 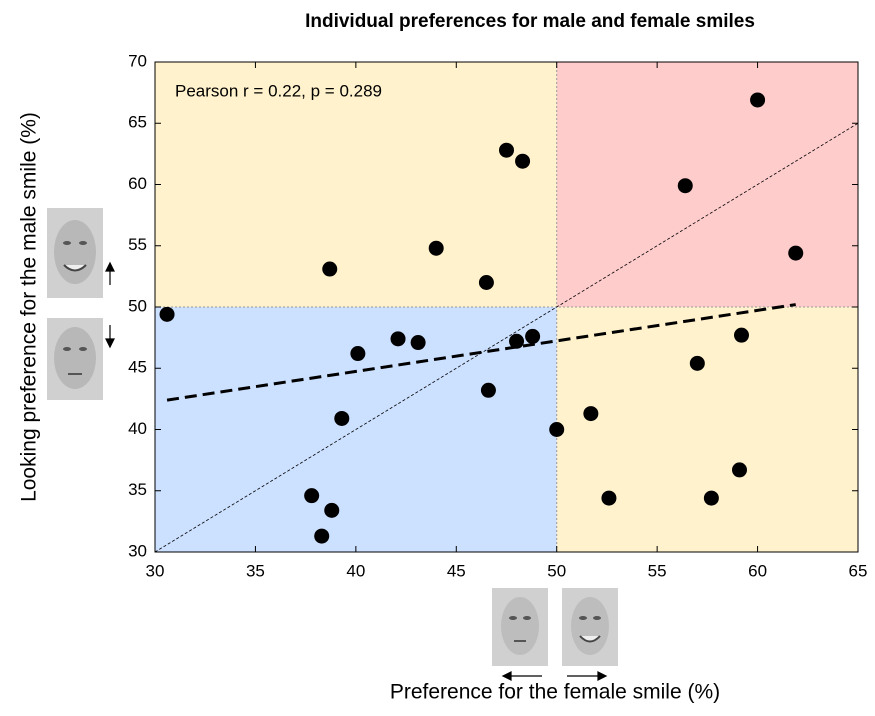 I want to click on y-tick-label: 45, so click(x=137, y=367).